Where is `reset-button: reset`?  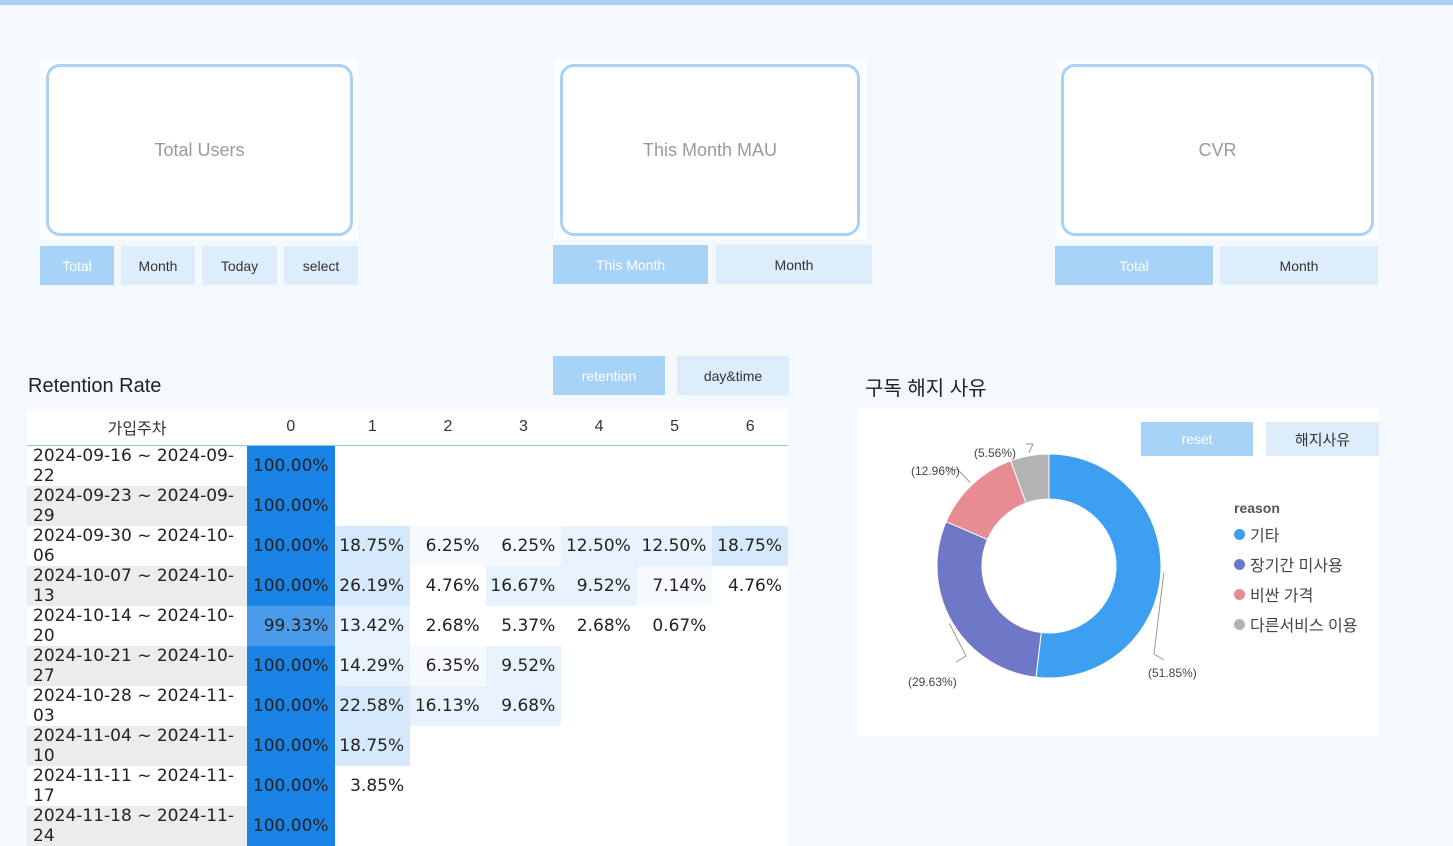 reset-button: reset is located at coordinates (1197, 439).